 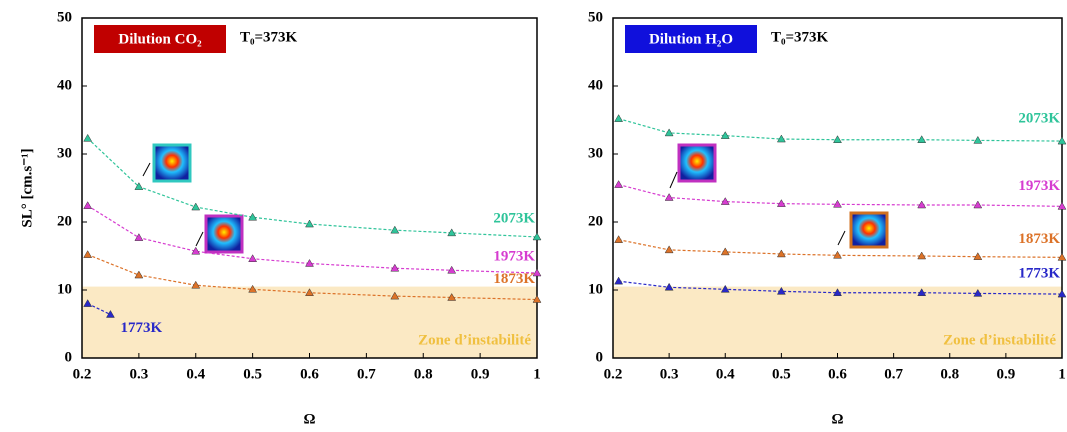 What do you see at coordinates (781, 374) in the screenshot?
I see `x-tick-label: 0.5` at bounding box center [781, 374].